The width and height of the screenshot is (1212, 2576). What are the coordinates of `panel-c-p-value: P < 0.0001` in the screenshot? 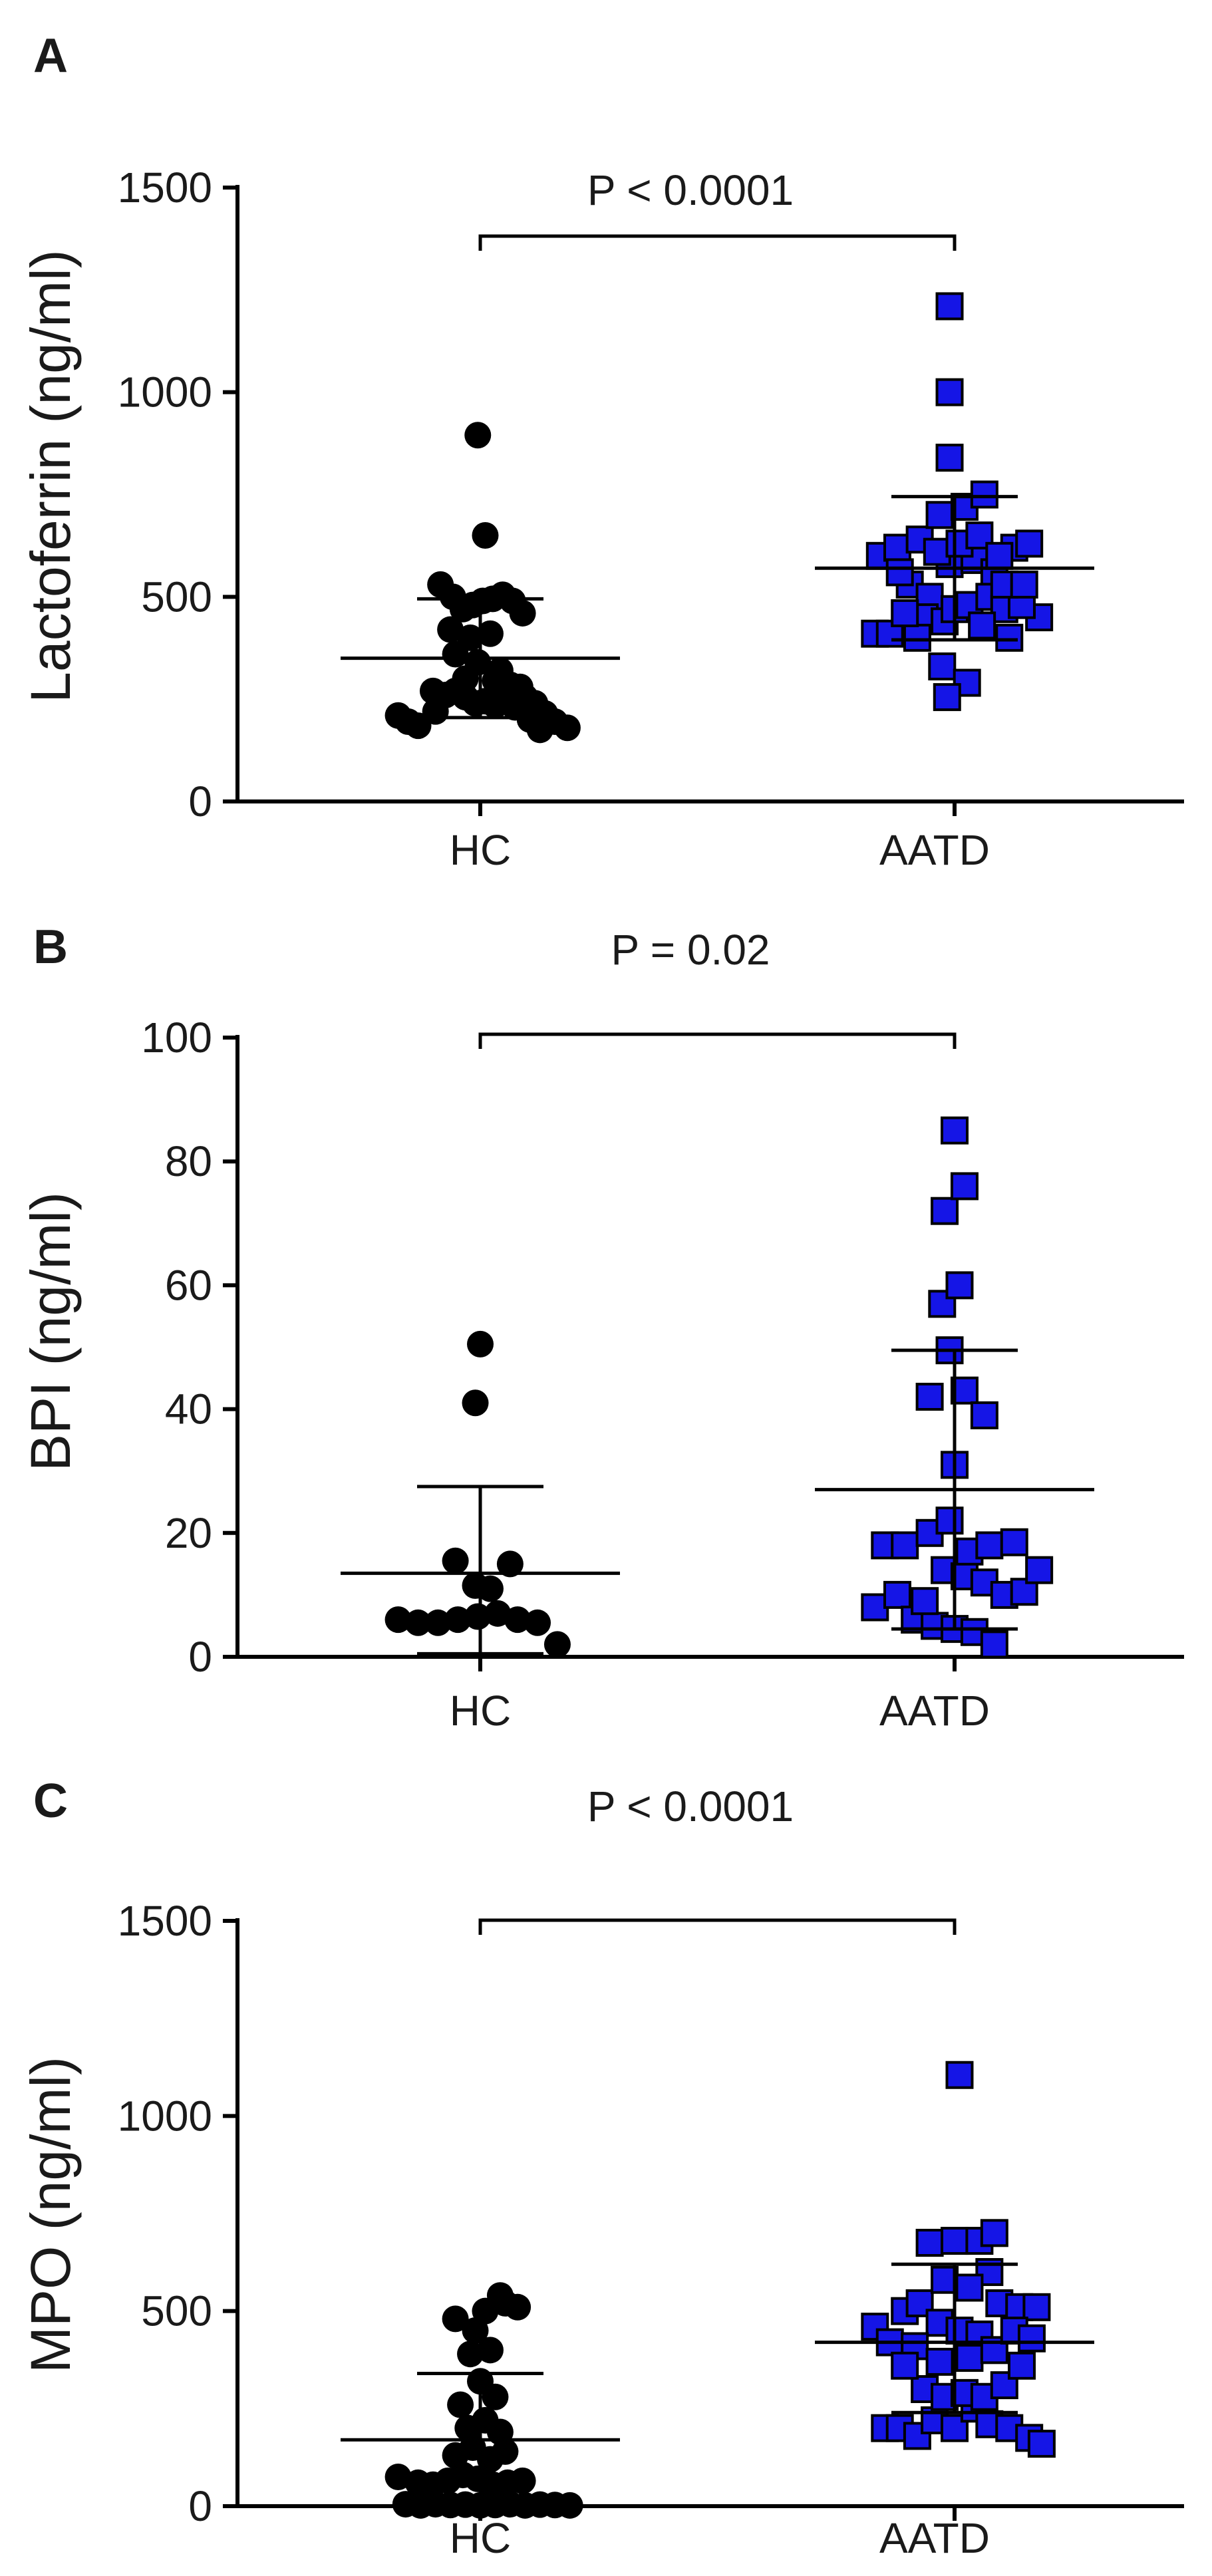 It's located at (690, 1806).